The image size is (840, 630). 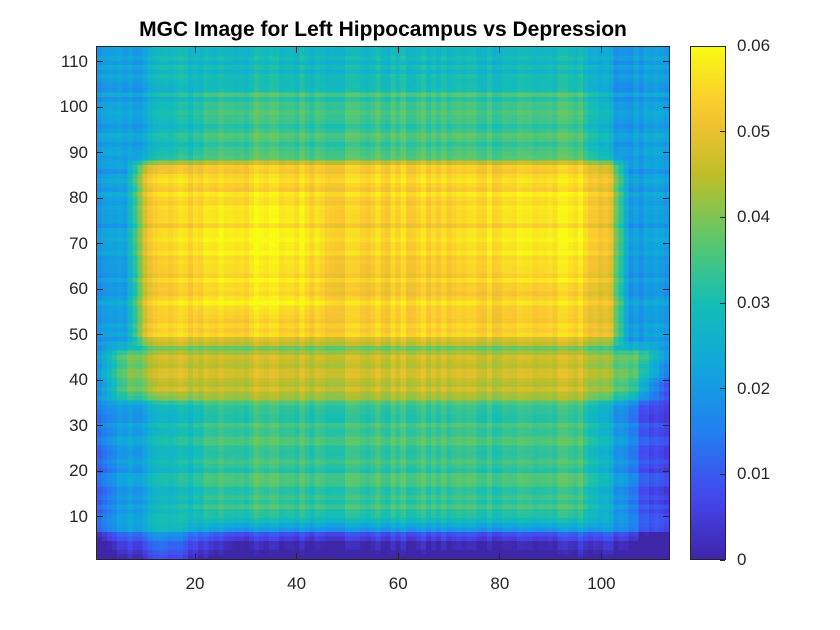 What do you see at coordinates (754, 388) in the screenshot?
I see `colorbar-tick-label: 0.02` at bounding box center [754, 388].